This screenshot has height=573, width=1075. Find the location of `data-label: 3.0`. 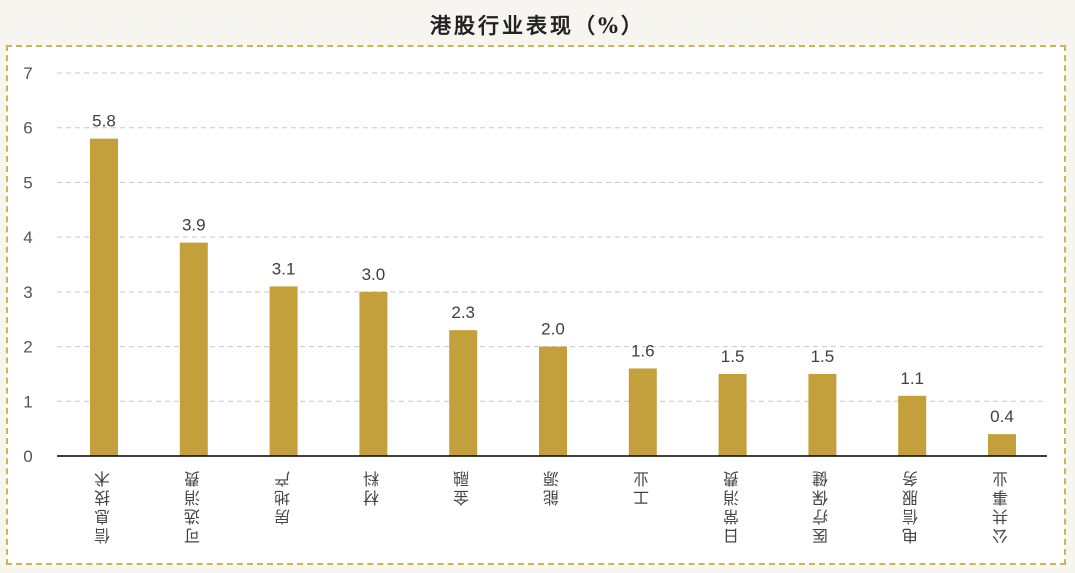

data-label: 3.0 is located at coordinates (374, 274).